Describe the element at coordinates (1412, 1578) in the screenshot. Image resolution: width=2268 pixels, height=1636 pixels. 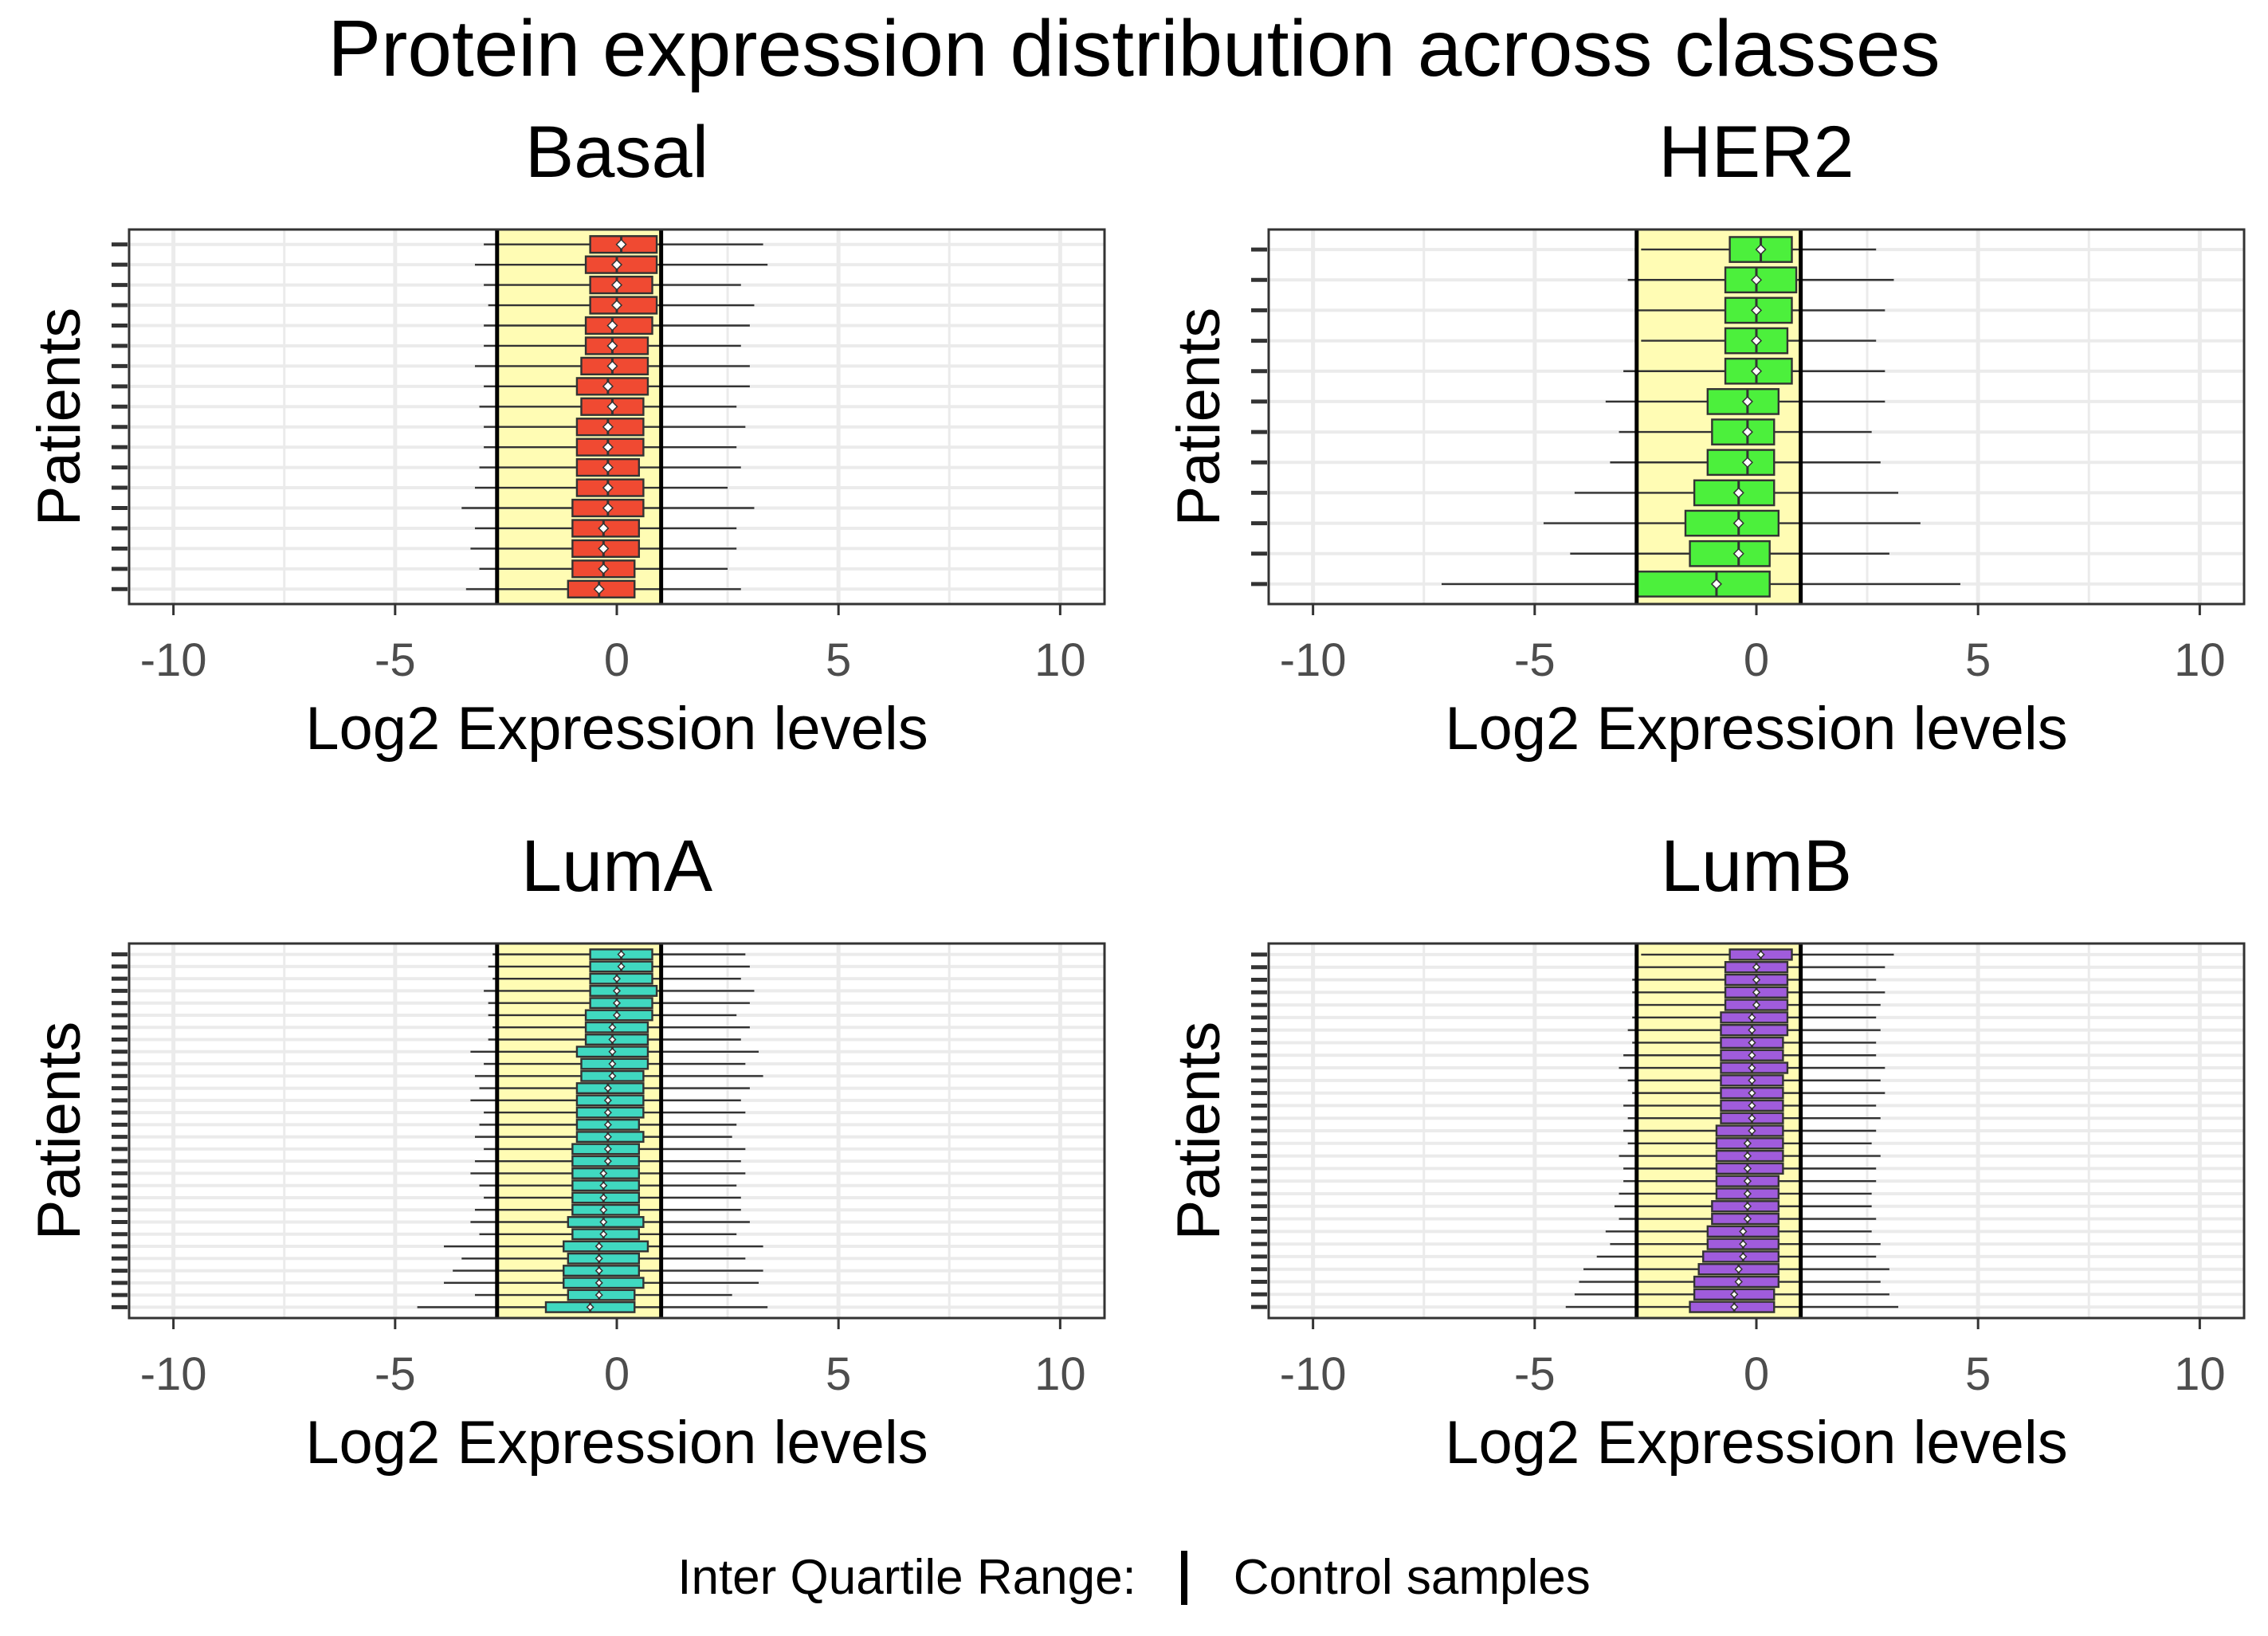
I see `legend-entry-control-samples: Control samples` at that location.